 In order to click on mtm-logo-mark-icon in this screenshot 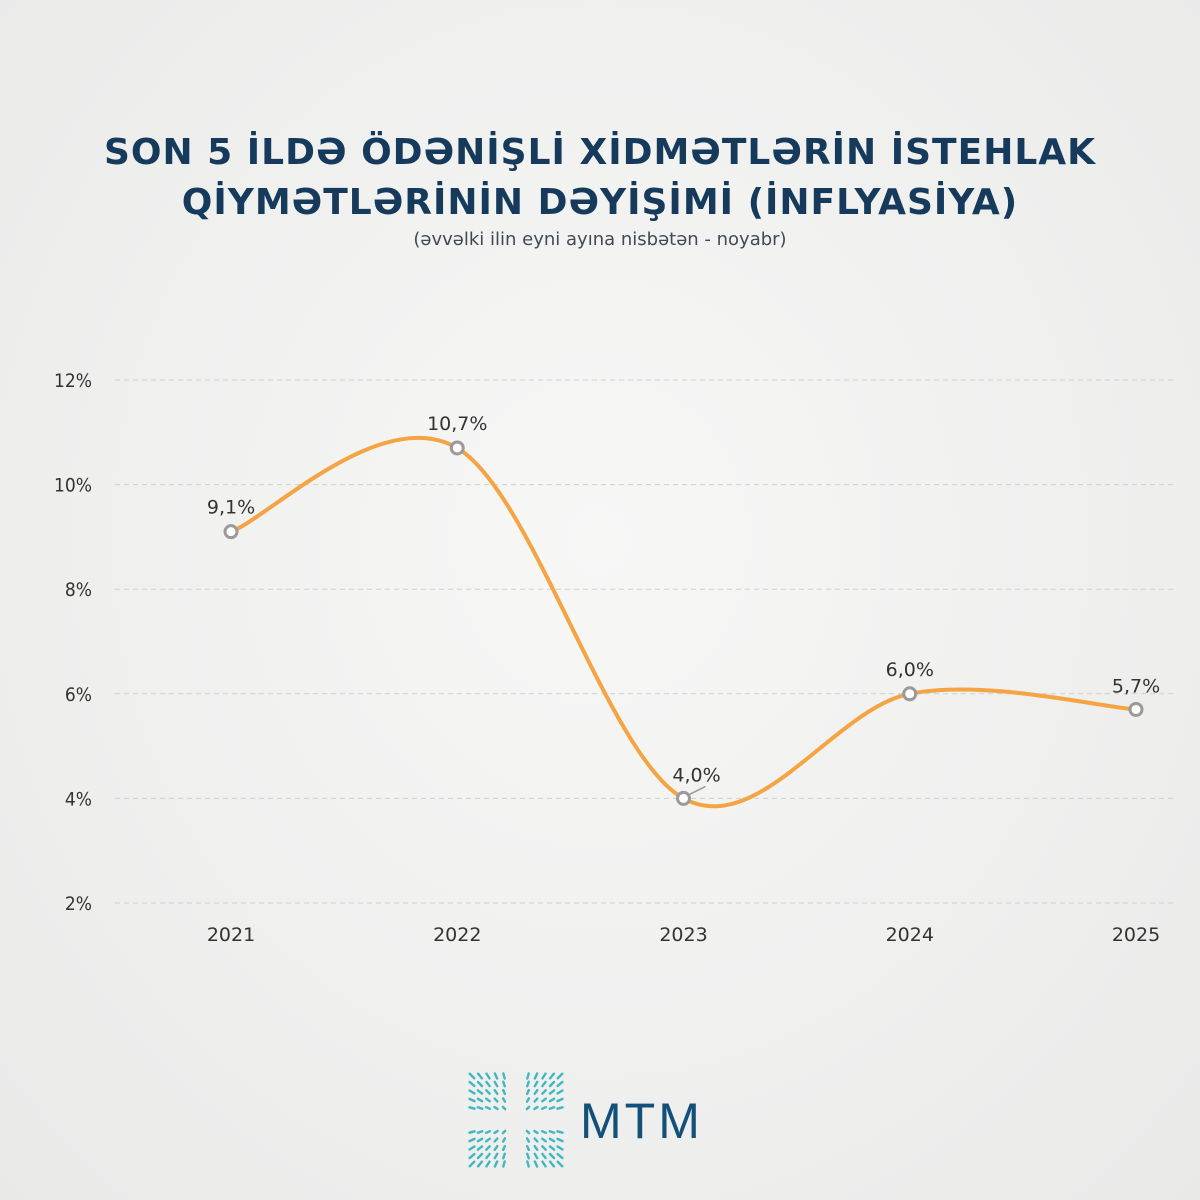, I will do `click(516, 1120)`.